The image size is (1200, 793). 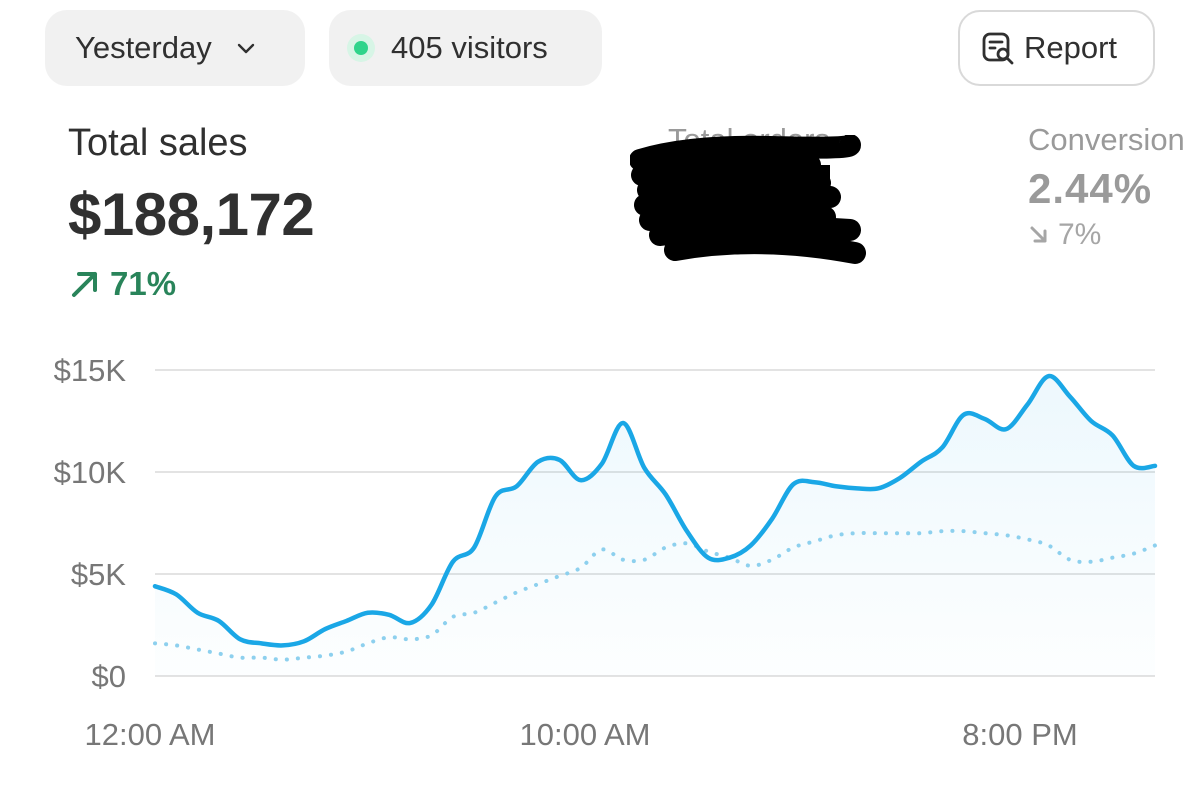 What do you see at coordinates (158, 143) in the screenshot?
I see `total-sales-label: Total sales` at bounding box center [158, 143].